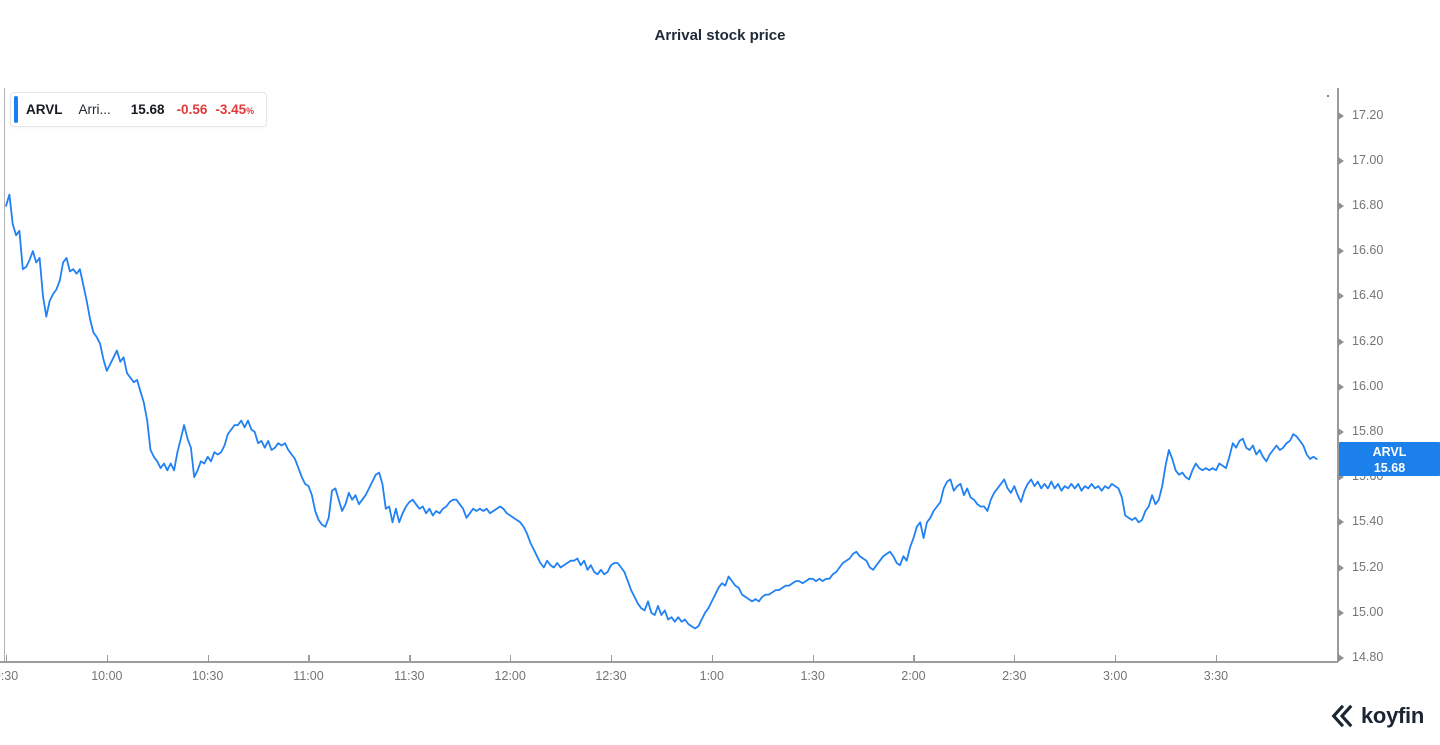 The width and height of the screenshot is (1440, 745). Describe the element at coordinates (1368, 385) in the screenshot. I see `y-tick-label: 16.00` at that location.